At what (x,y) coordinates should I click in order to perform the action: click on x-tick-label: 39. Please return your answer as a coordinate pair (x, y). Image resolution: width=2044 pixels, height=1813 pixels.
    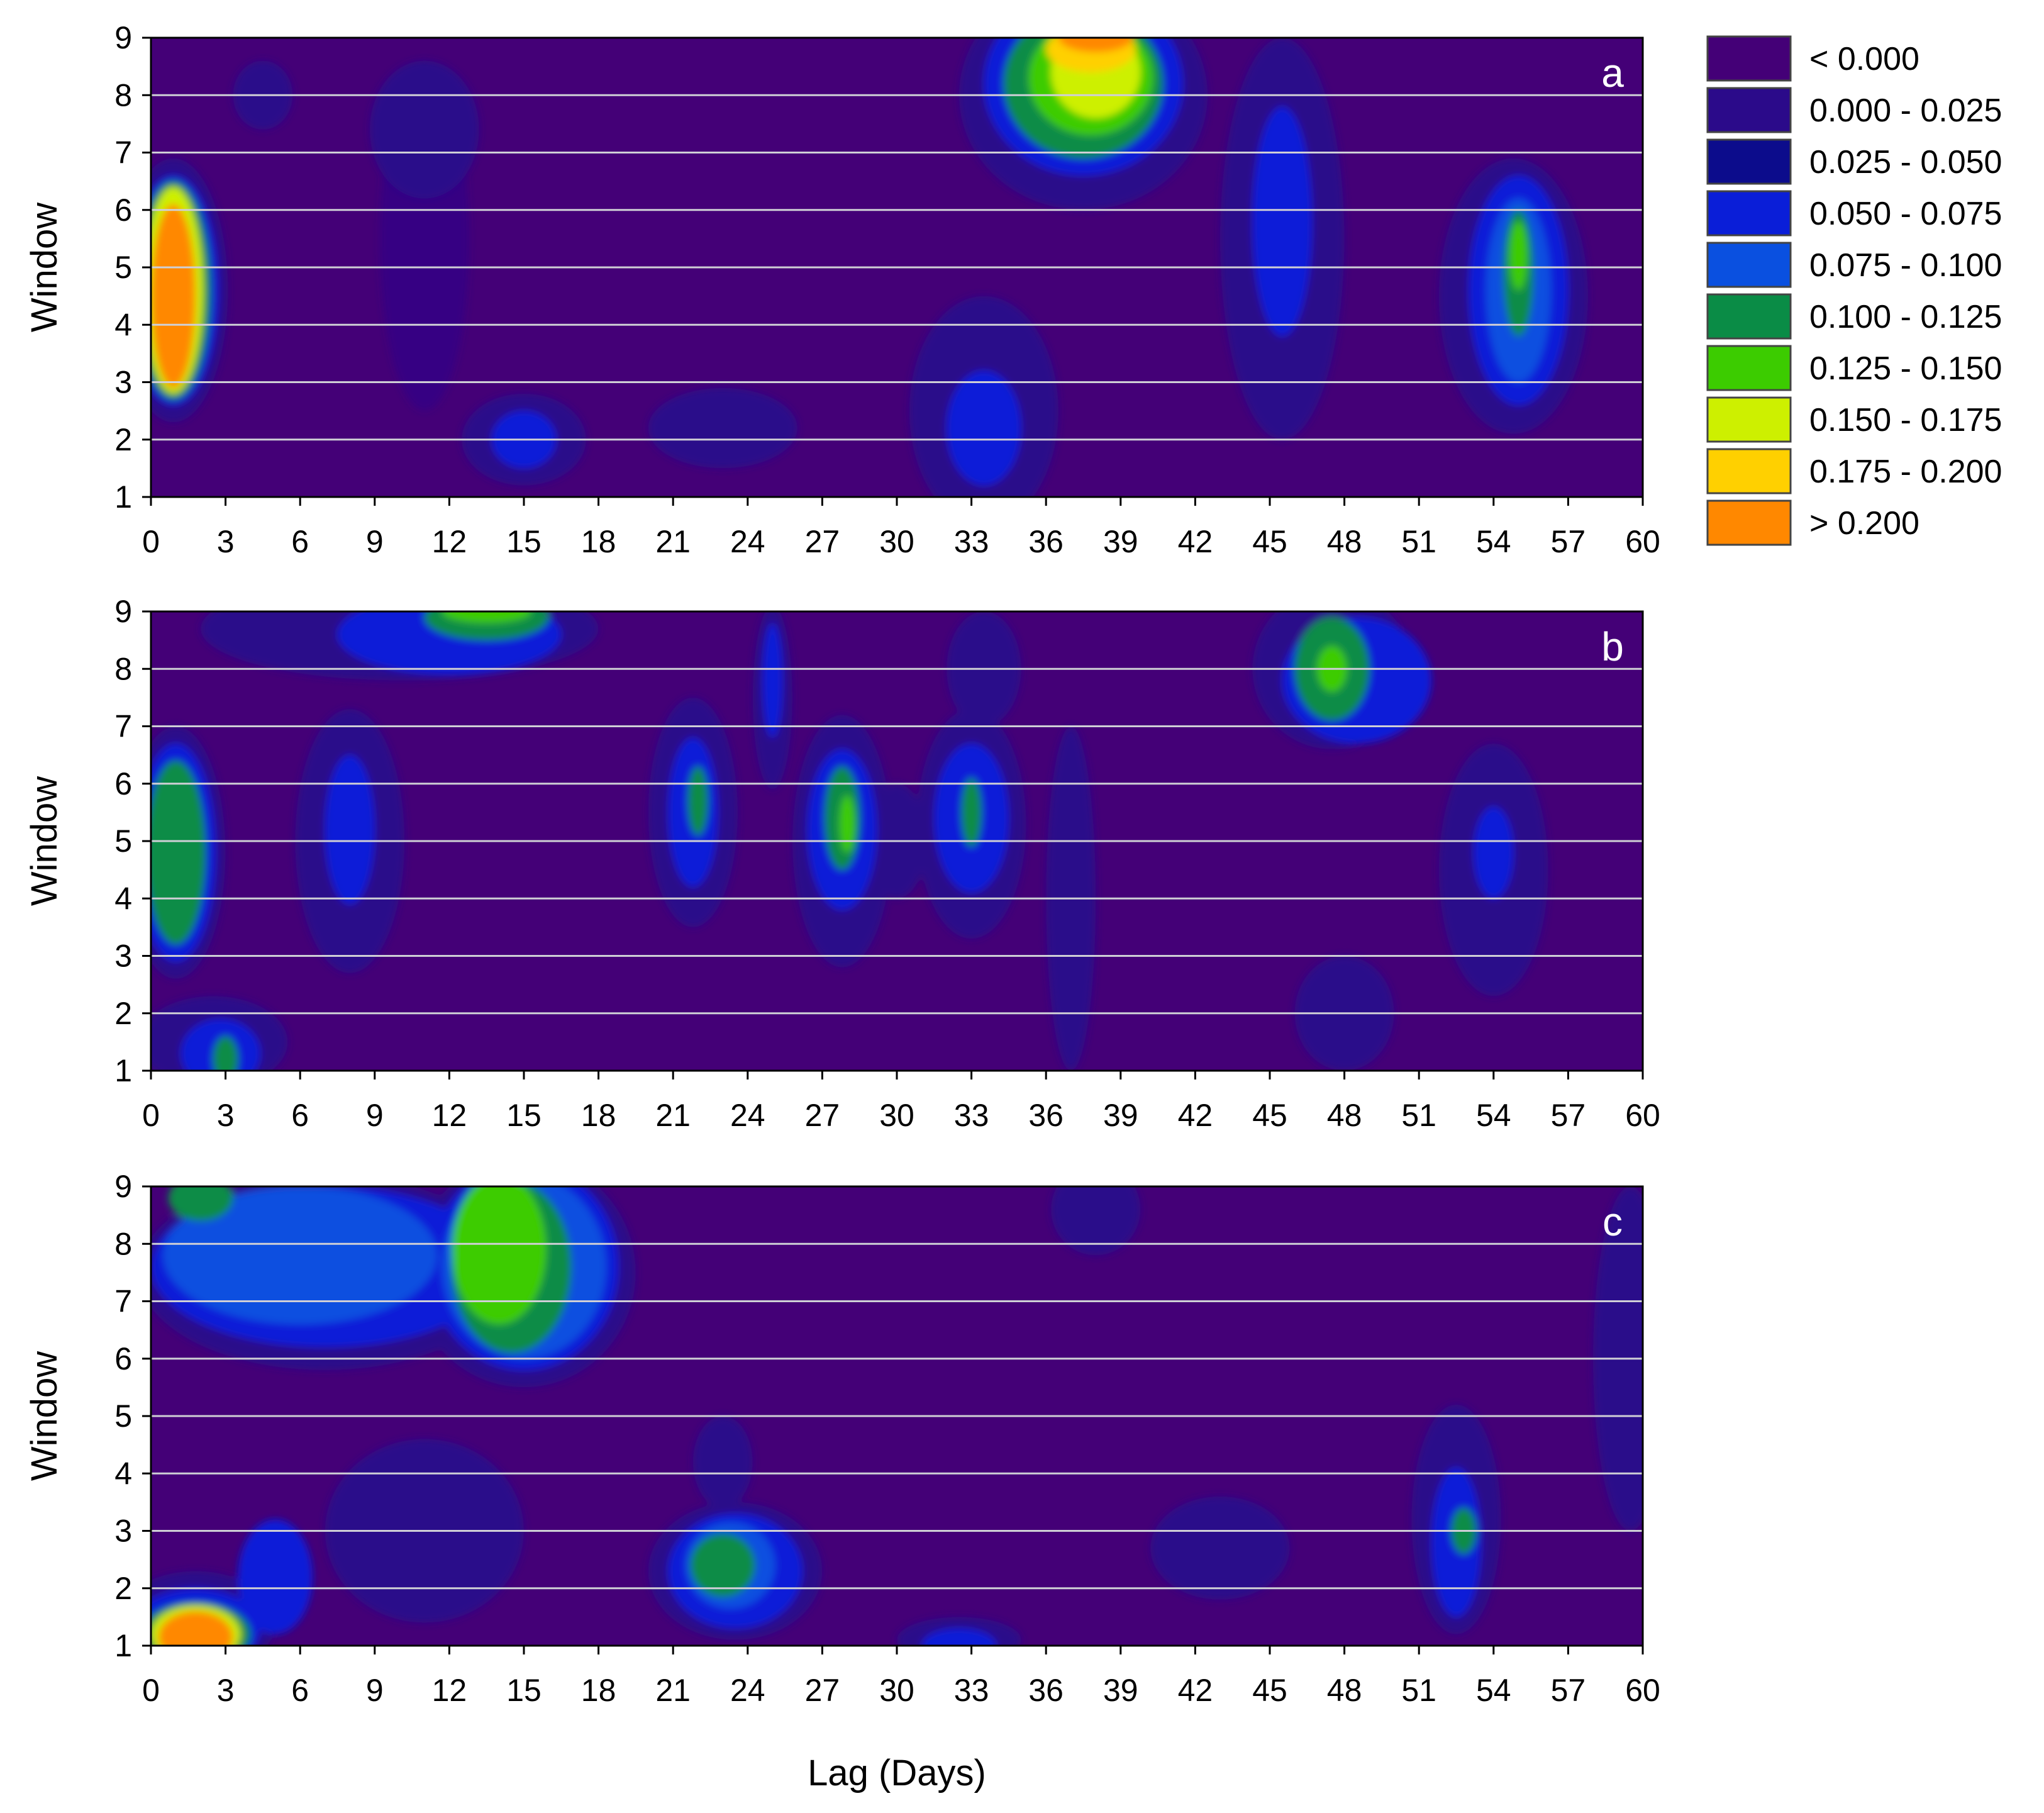
    Looking at the image, I should click on (1120, 541).